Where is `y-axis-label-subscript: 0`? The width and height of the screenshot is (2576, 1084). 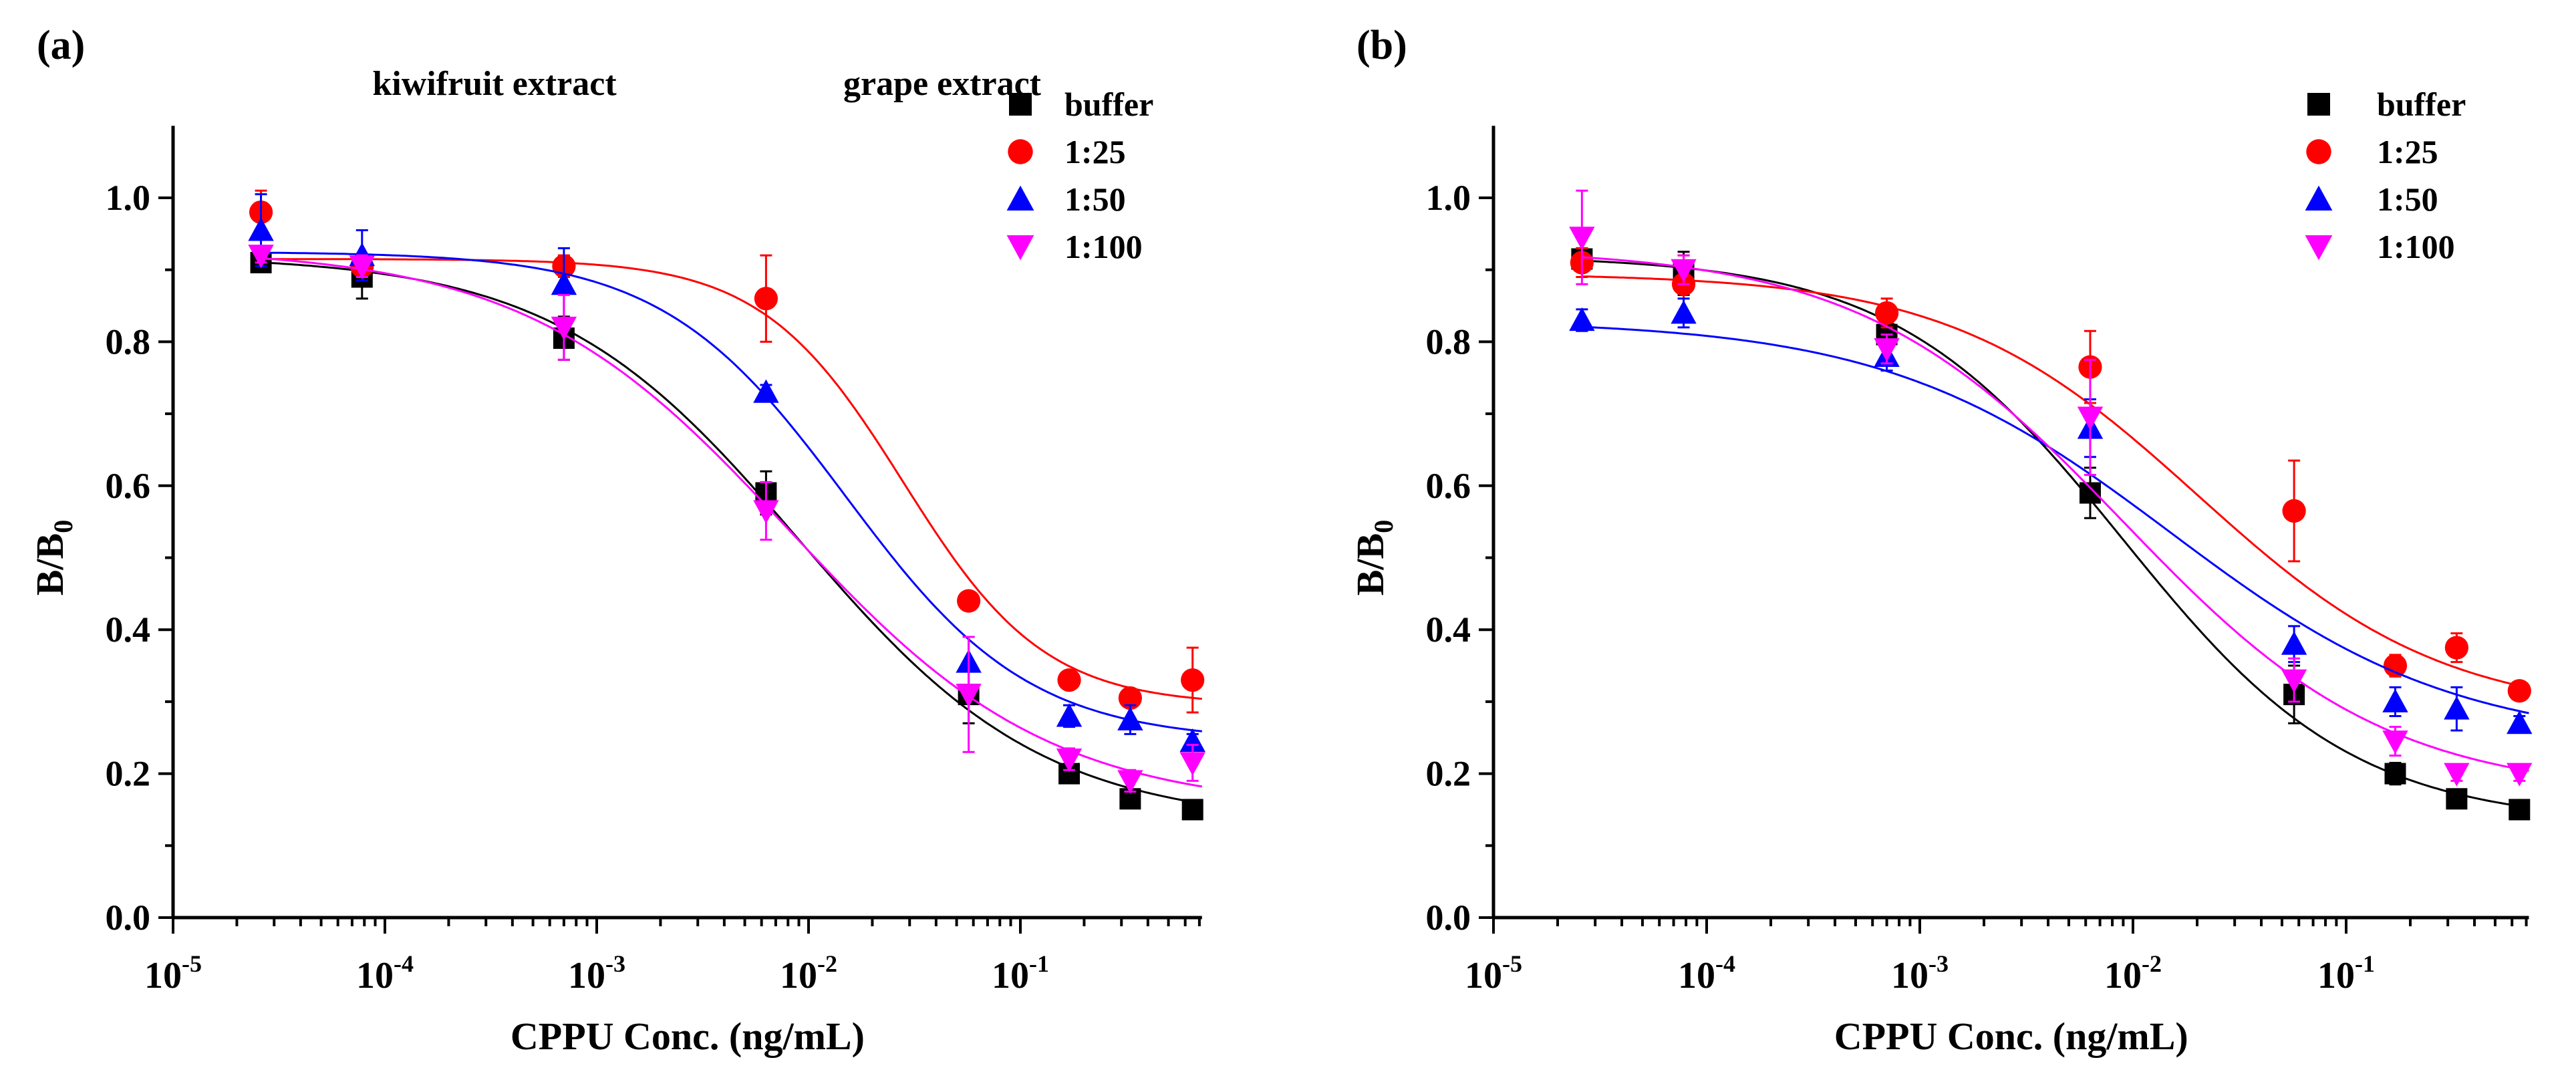 y-axis-label-subscript: 0 is located at coordinates (1384, 526).